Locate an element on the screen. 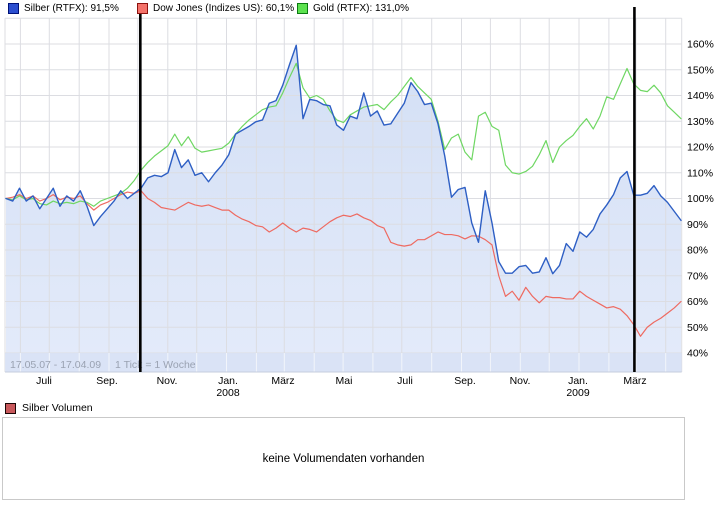 The image size is (726, 508). silber-volumen-swatch-icon is located at coordinates (10, 408).